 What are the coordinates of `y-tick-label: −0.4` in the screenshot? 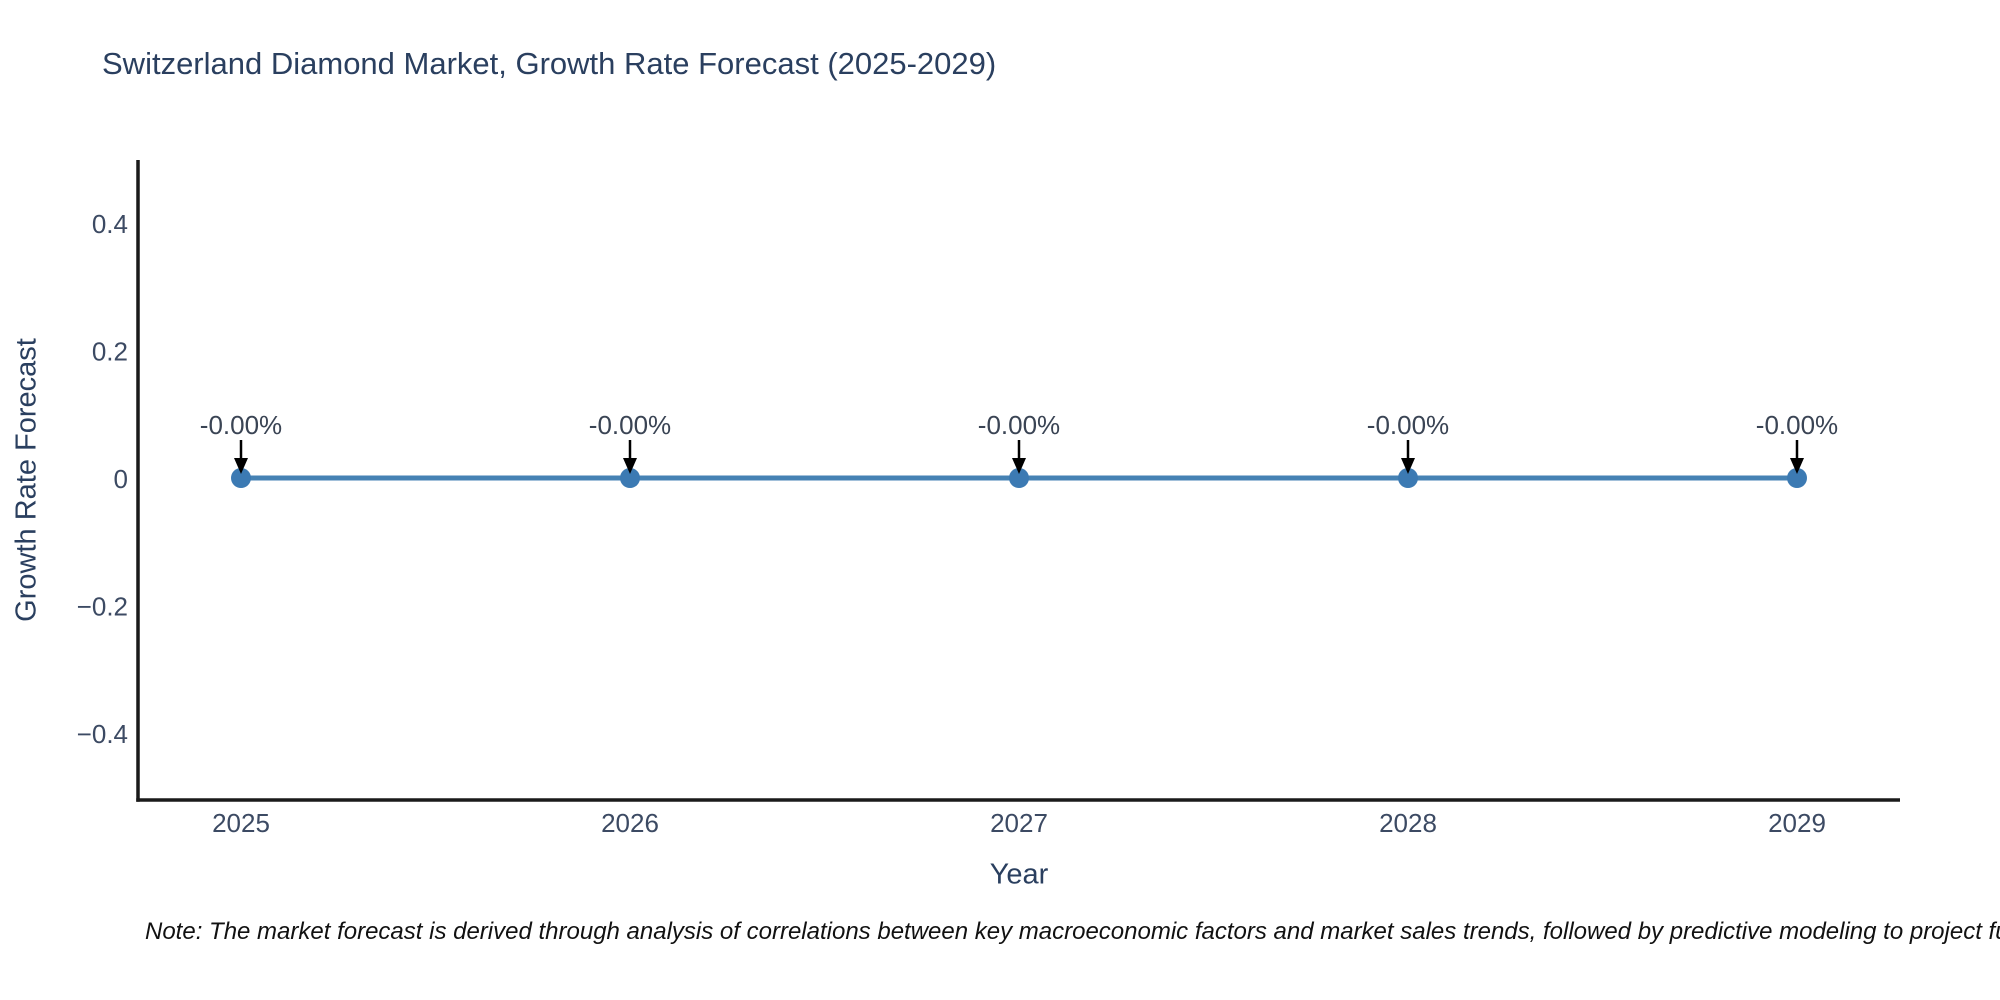 It's located at (102, 734).